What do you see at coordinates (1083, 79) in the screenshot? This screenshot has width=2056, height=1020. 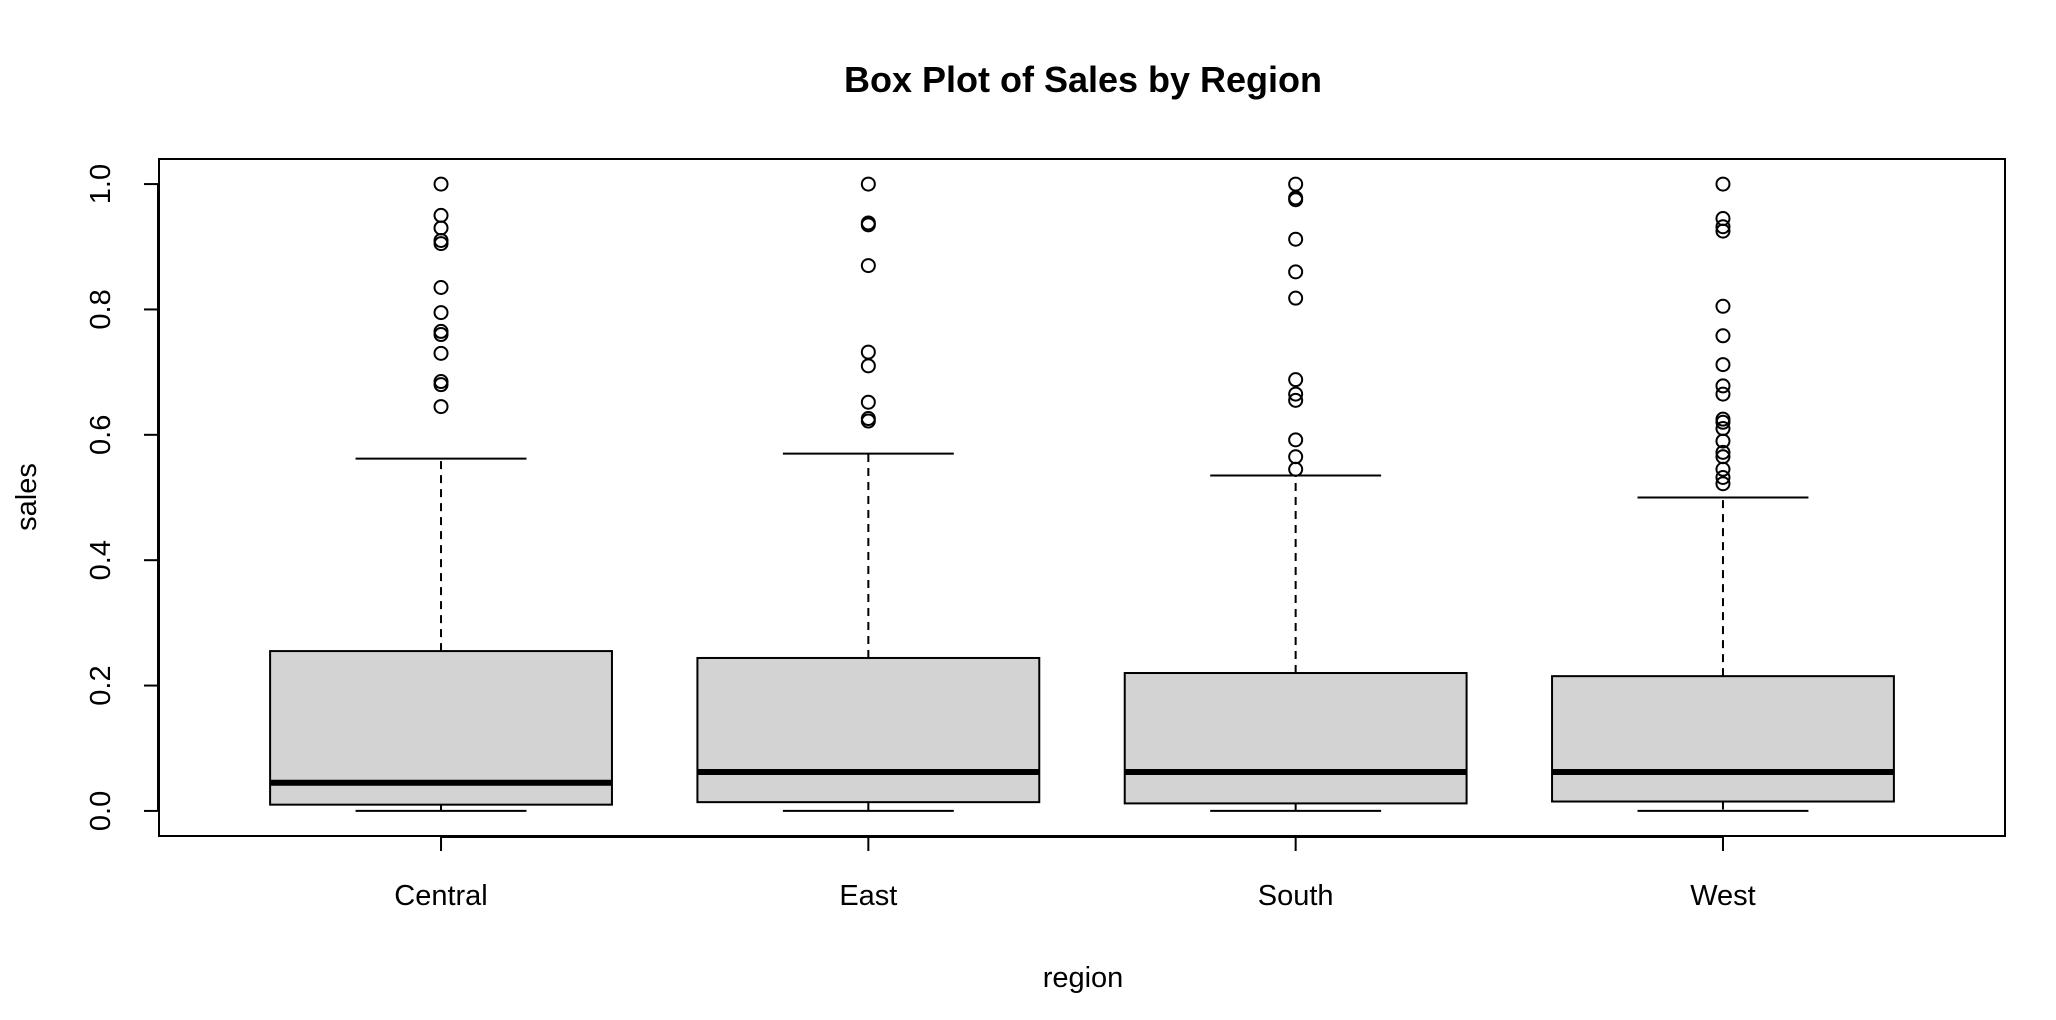 I see `chart-title: Box Plot of Sales by Region` at bounding box center [1083, 79].